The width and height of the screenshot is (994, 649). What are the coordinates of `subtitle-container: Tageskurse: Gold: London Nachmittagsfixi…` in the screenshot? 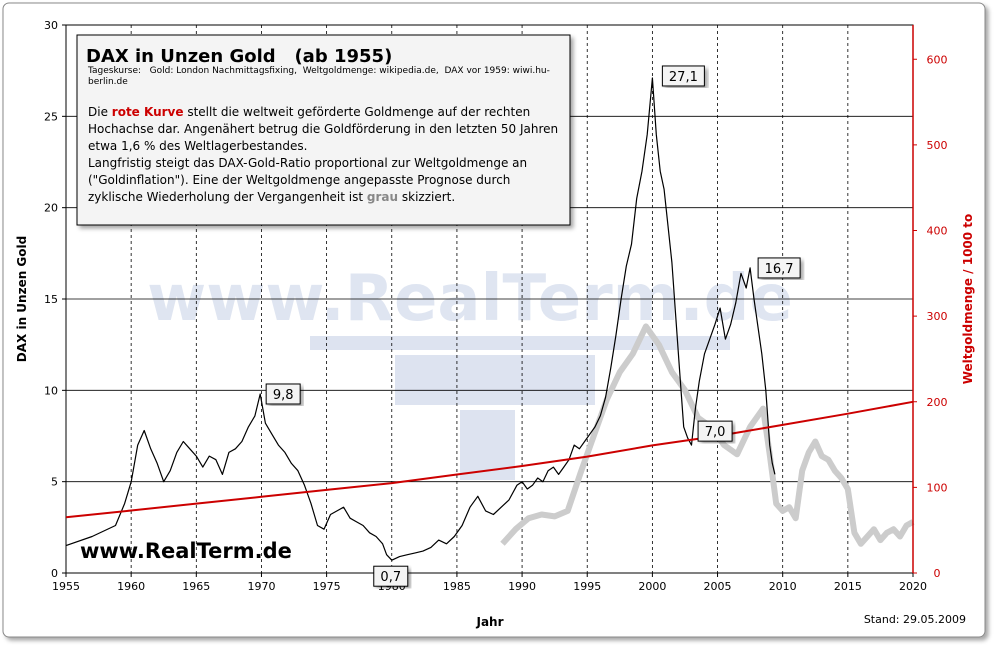 It's located at (319, 76).